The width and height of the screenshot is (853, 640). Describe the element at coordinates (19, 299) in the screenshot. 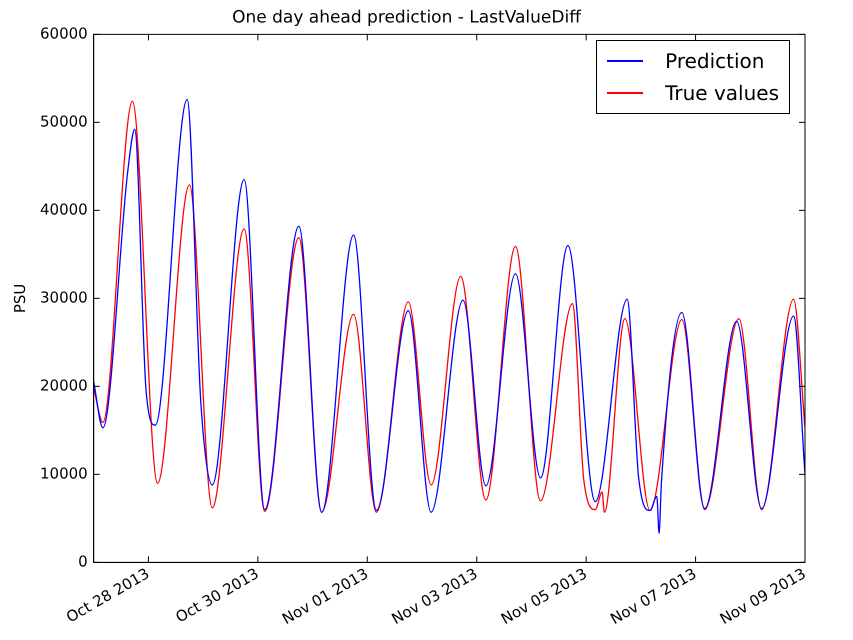

I see `y-axis-title: PSU` at that location.